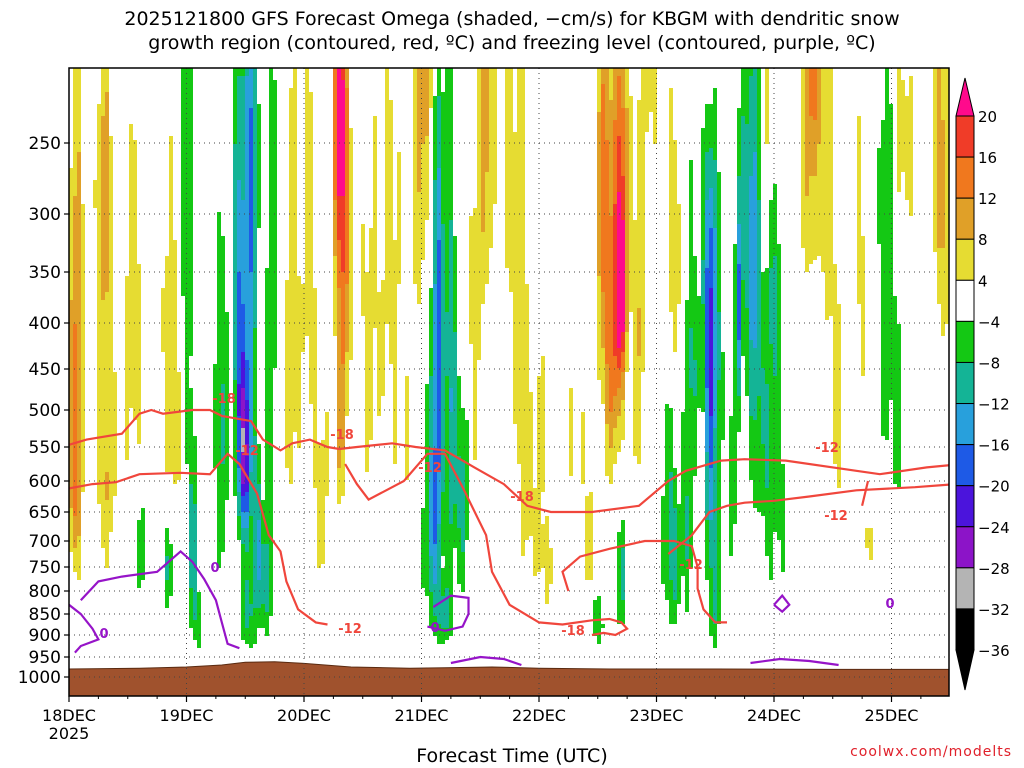  I want to click on y-tick-label: 900, so click(45, 636).